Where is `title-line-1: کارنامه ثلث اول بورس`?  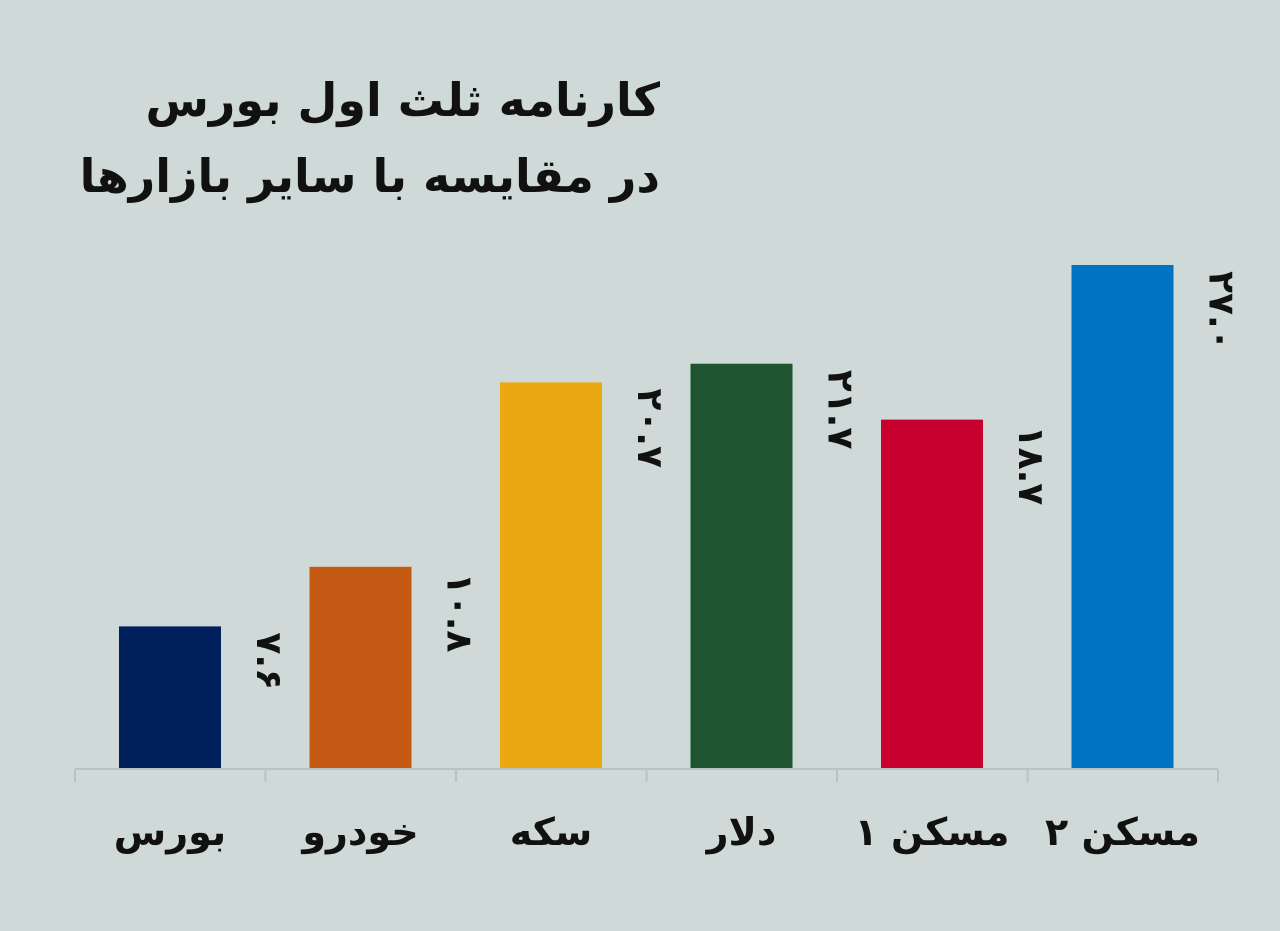
title-line-1: کارنامه ثلث اول بورس is located at coordinates (402, 100).